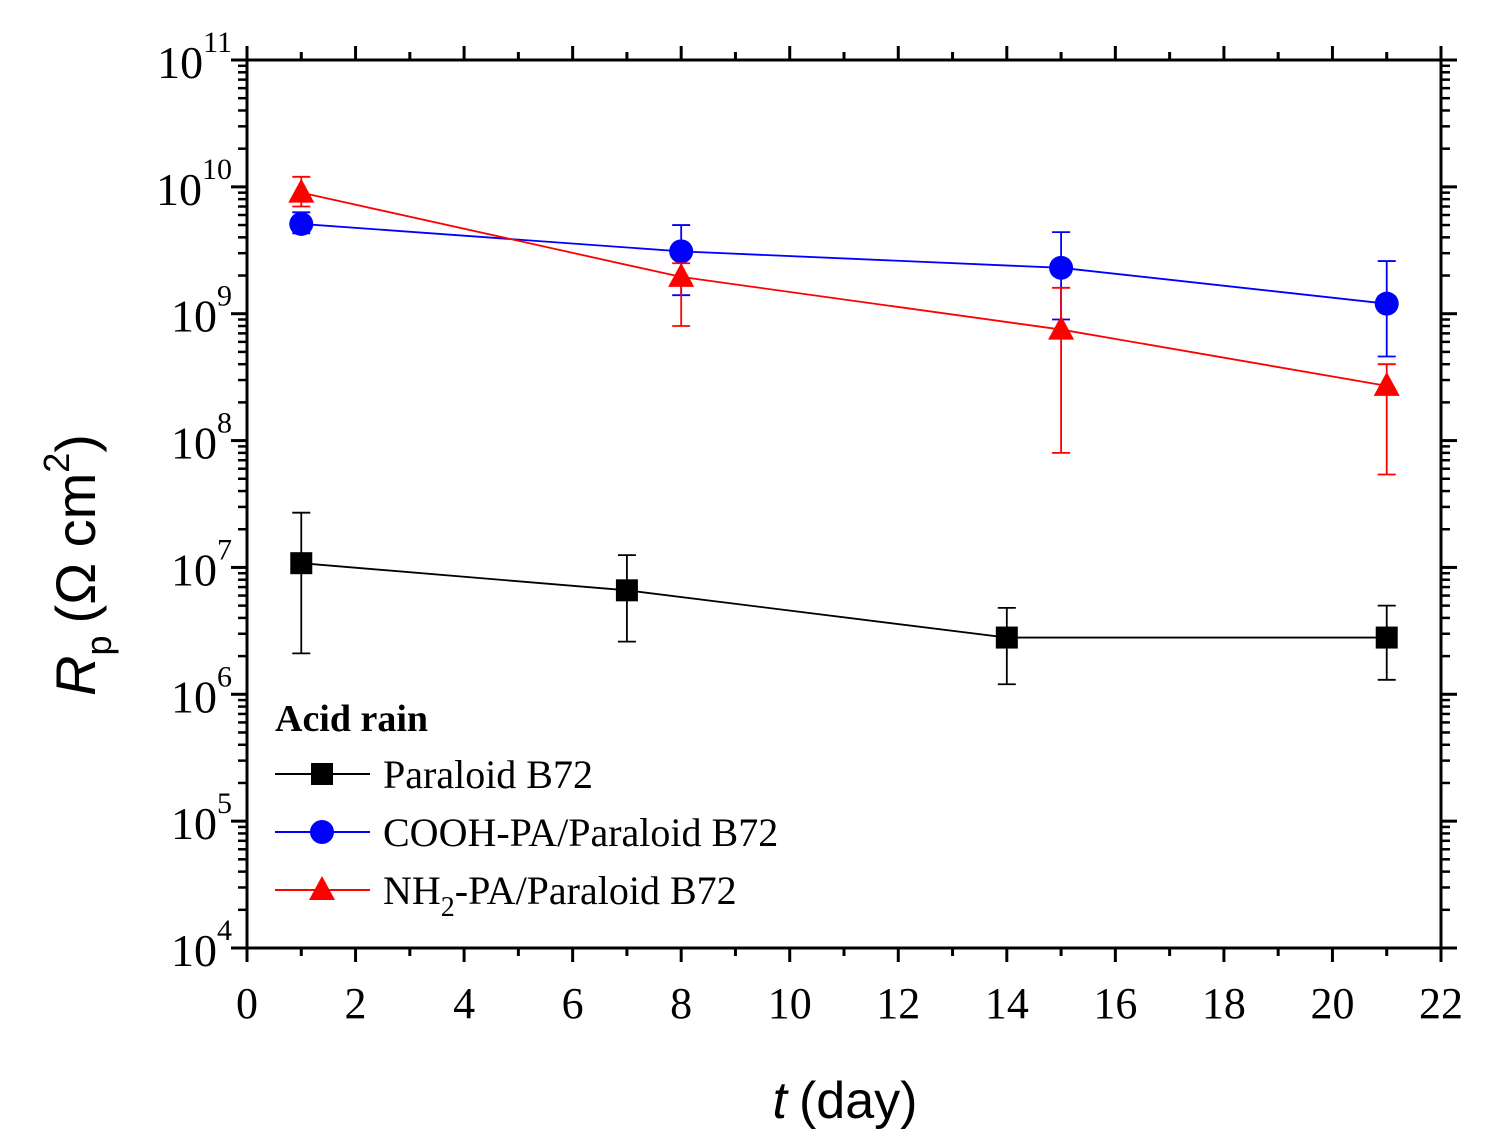 The width and height of the screenshot is (1485, 1146). What do you see at coordinates (98, 645) in the screenshot?
I see `y-axis-sub: p` at bounding box center [98, 645].